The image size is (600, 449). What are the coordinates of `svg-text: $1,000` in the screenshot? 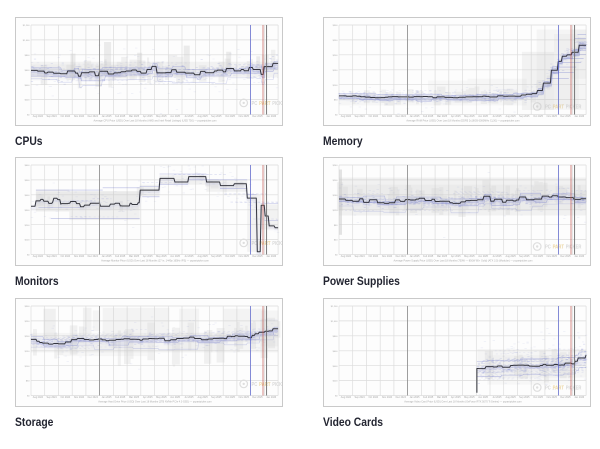 It's located at (334, 322).